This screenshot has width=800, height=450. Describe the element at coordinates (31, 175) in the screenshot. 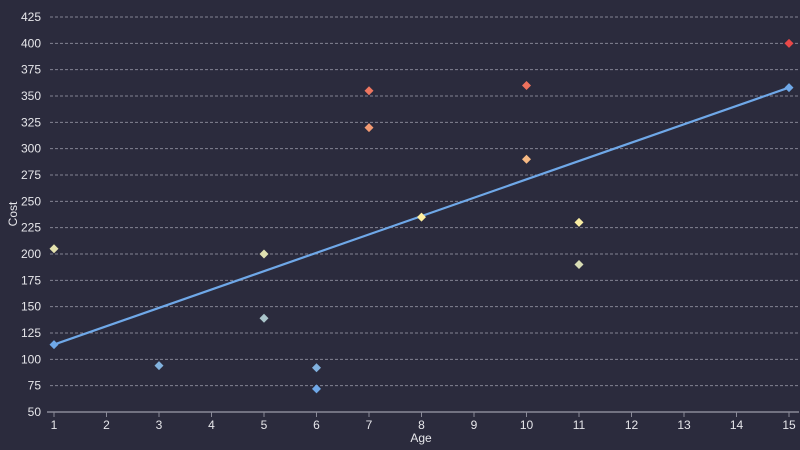

I see `y-tick-label: 275` at that location.